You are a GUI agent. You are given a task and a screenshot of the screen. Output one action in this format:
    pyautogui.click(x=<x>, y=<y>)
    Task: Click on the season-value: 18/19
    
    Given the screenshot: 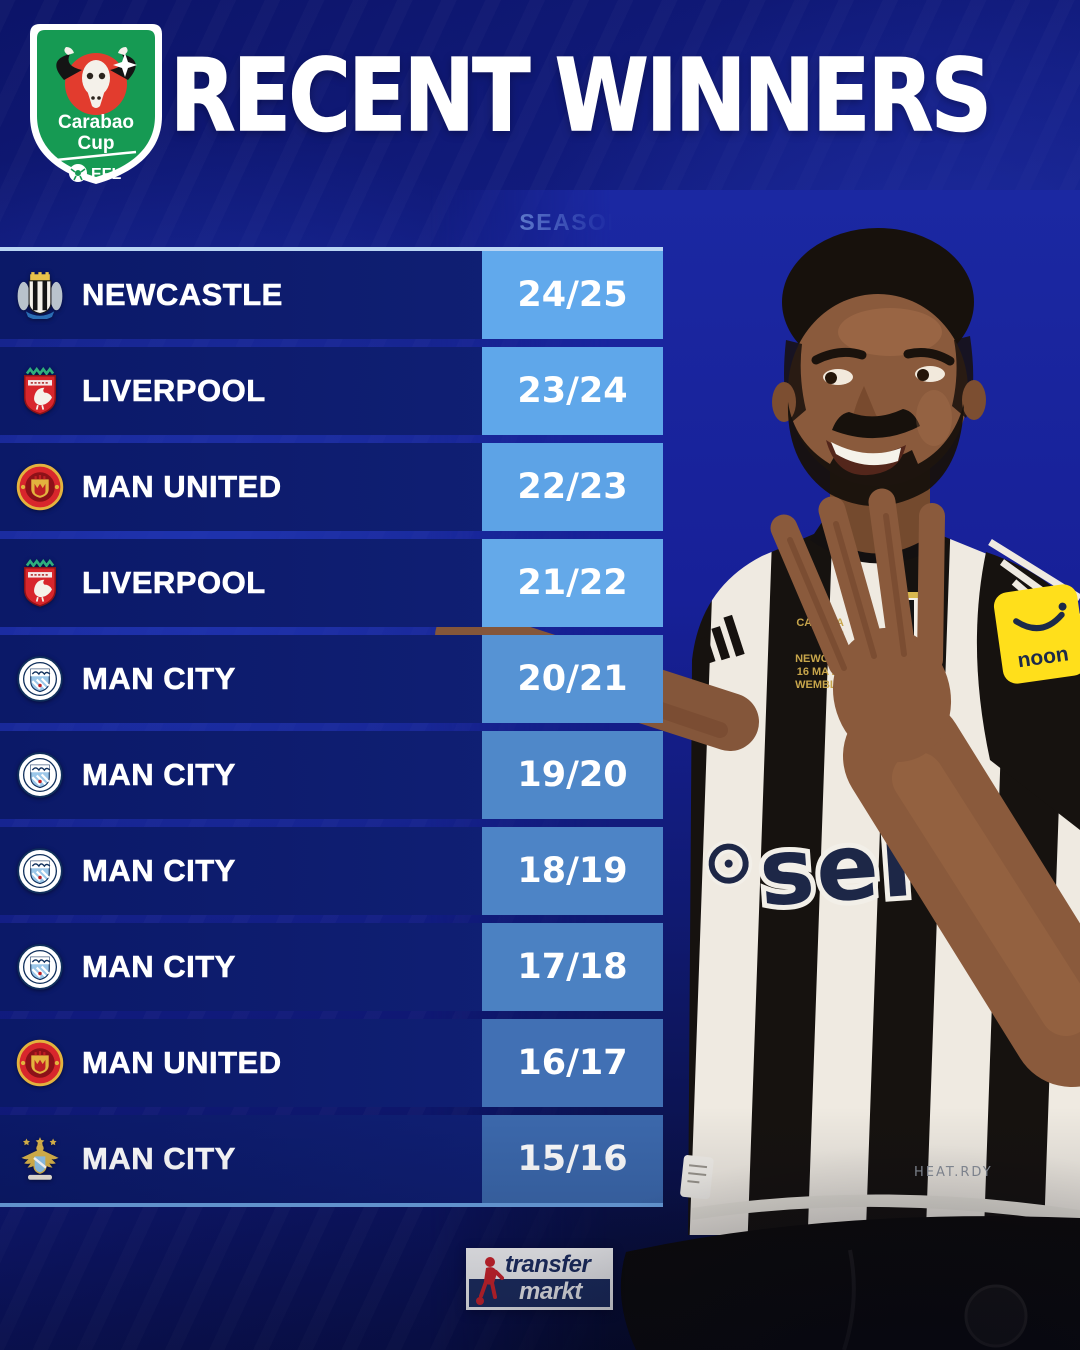 What is the action you would take?
    pyautogui.click(x=572, y=871)
    